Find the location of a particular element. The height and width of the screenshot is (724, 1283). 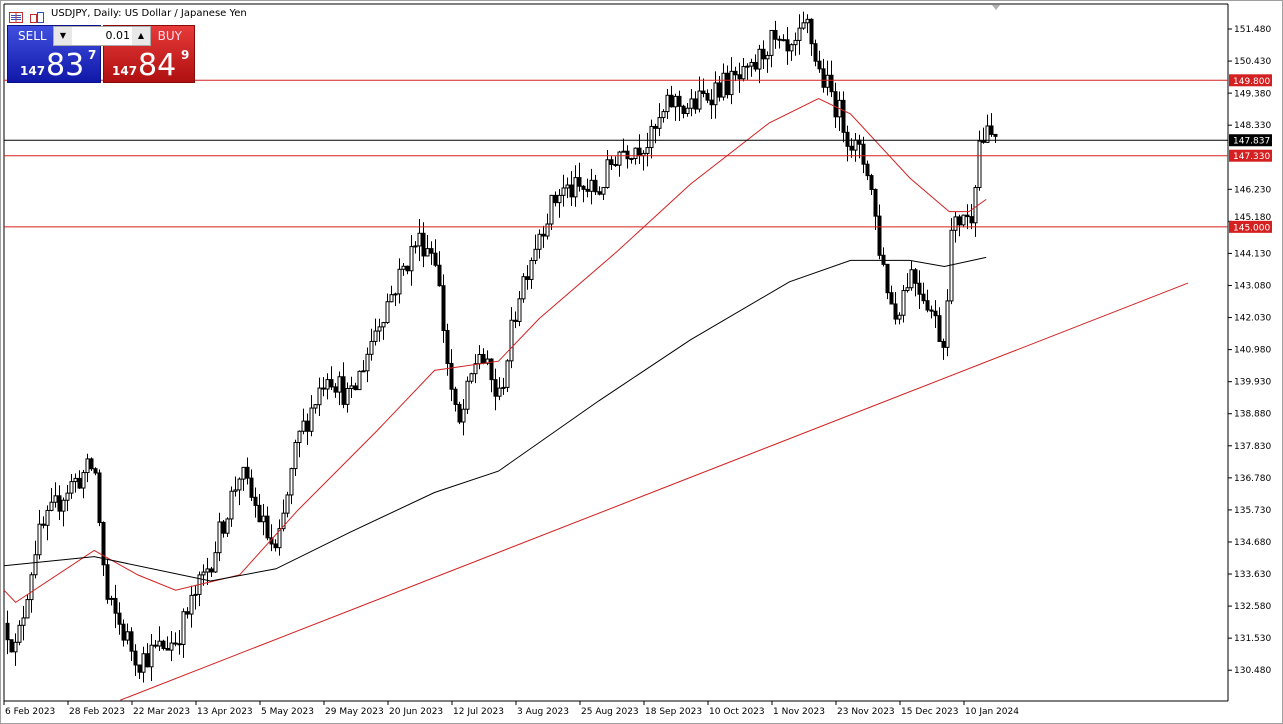

y-tick-label: 146.230 is located at coordinates (1252, 190).